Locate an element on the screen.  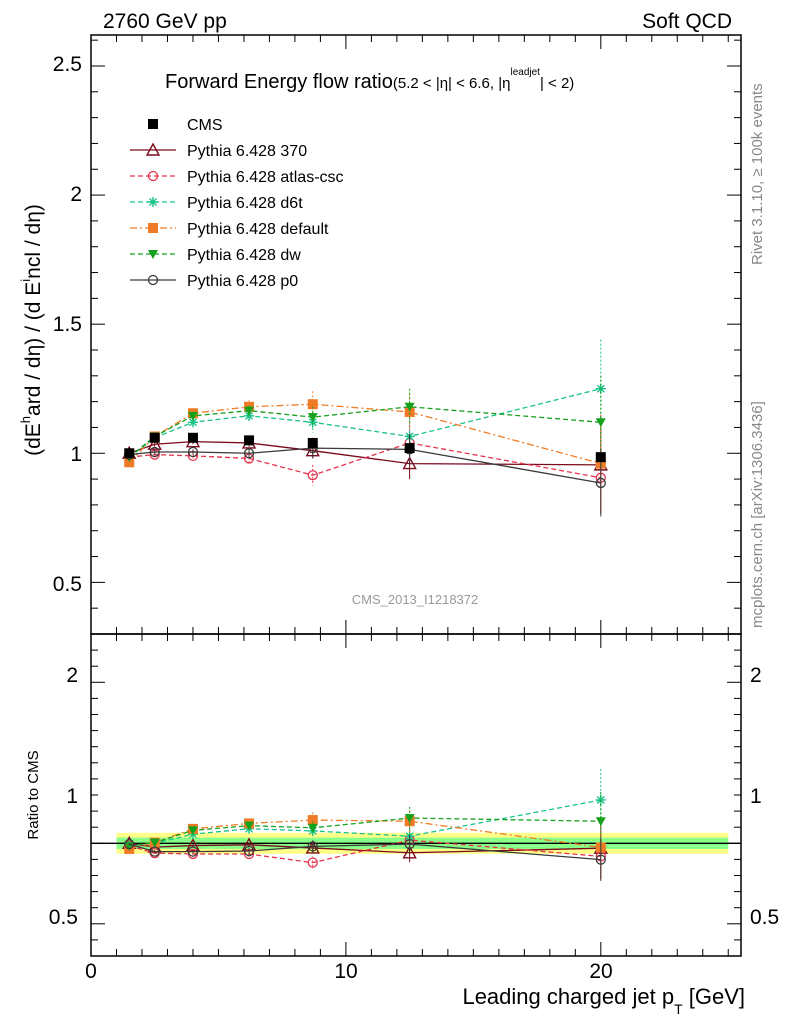
mcplots-label: mcplots.cern.ch [arXiv:1306.3436] is located at coordinates (757, 514).